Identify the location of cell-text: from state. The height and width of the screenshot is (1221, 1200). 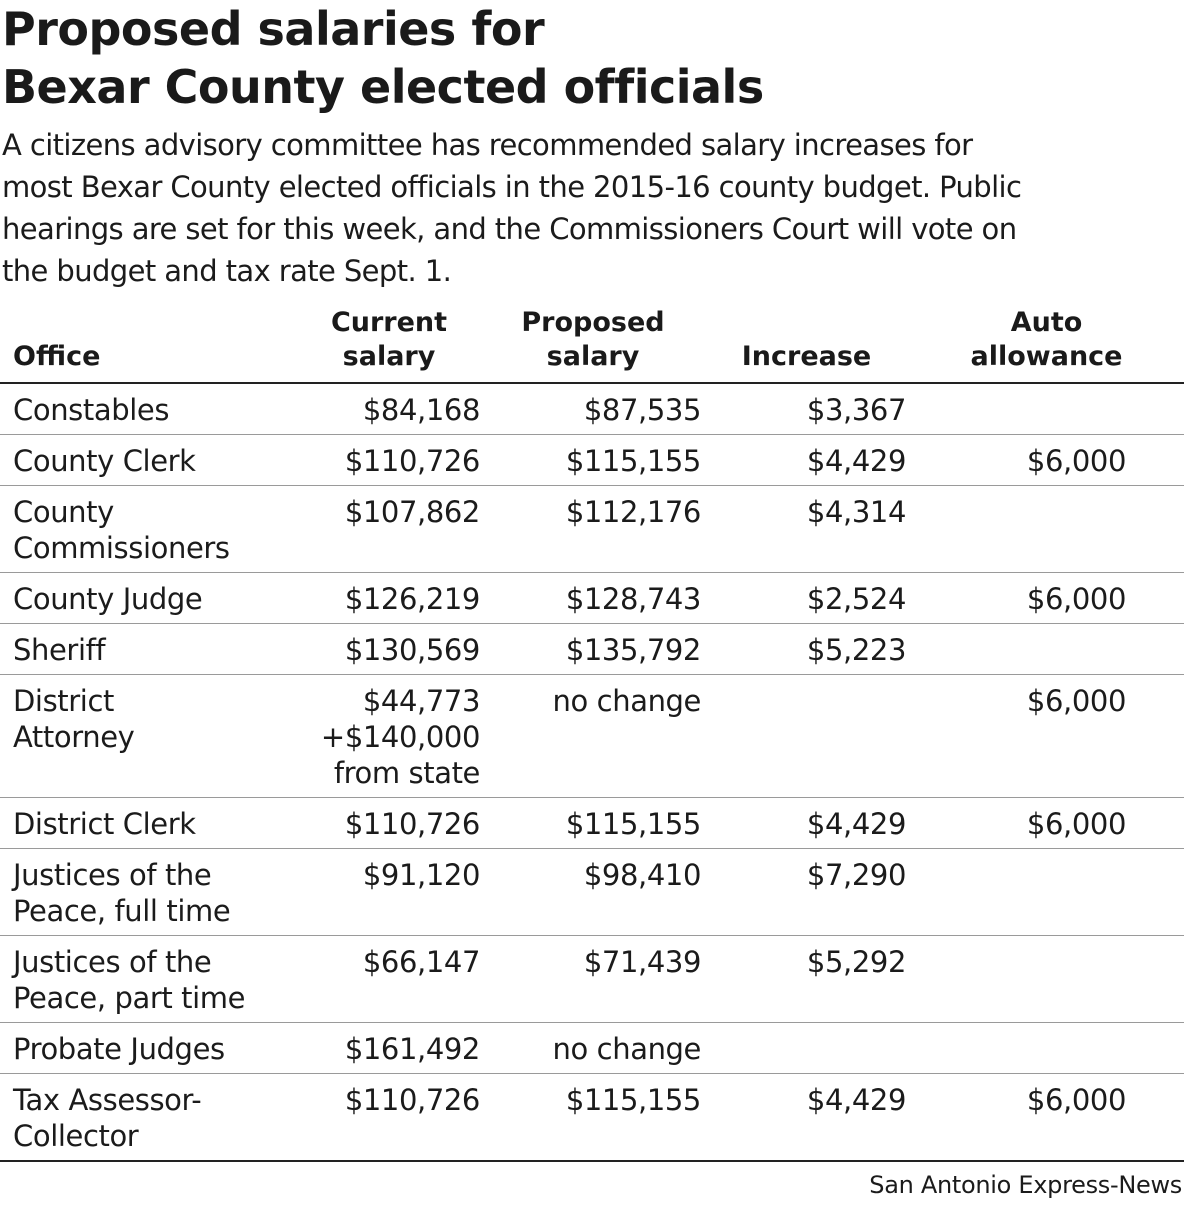
(407, 773).